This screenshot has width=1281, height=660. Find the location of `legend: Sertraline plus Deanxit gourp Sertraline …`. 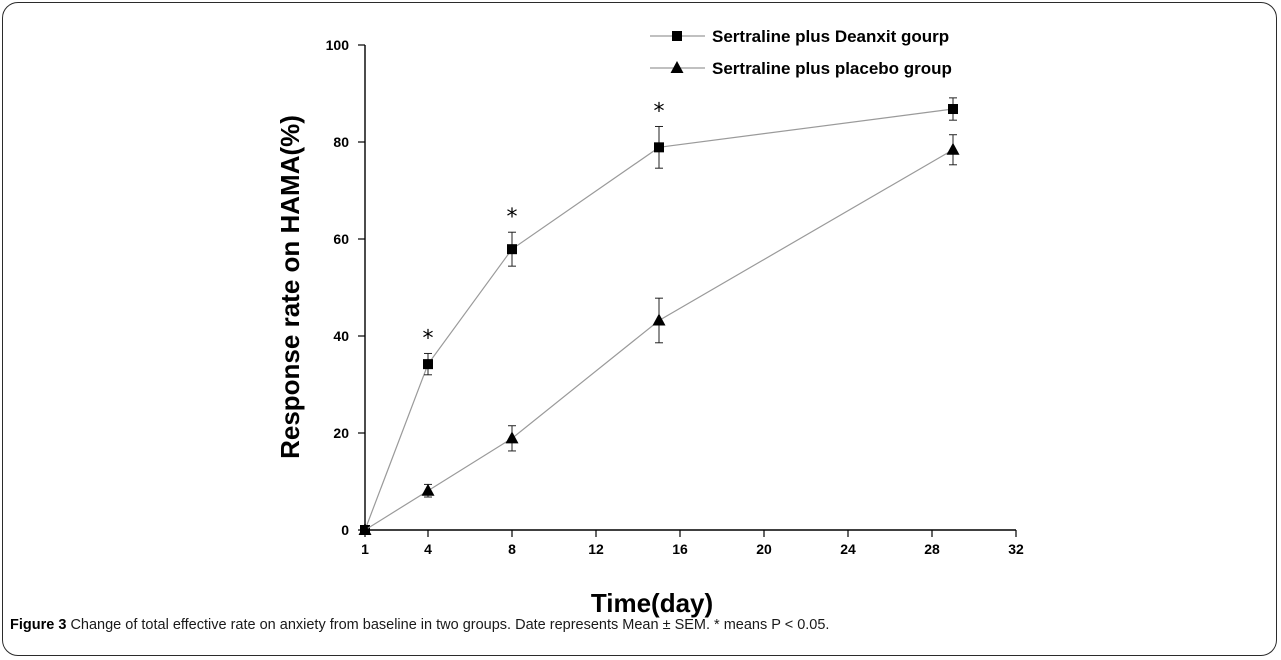

legend: Sertraline plus Deanxit gourp Sertraline … is located at coordinates (801, 52).